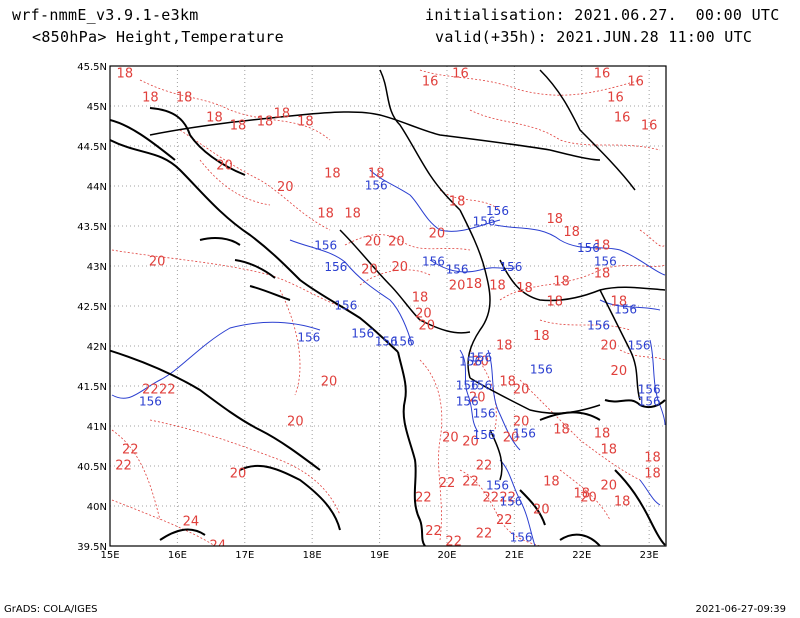  What do you see at coordinates (97, 347) in the screenshot?
I see `latitude-tick-label: 42N` at bounding box center [97, 347].